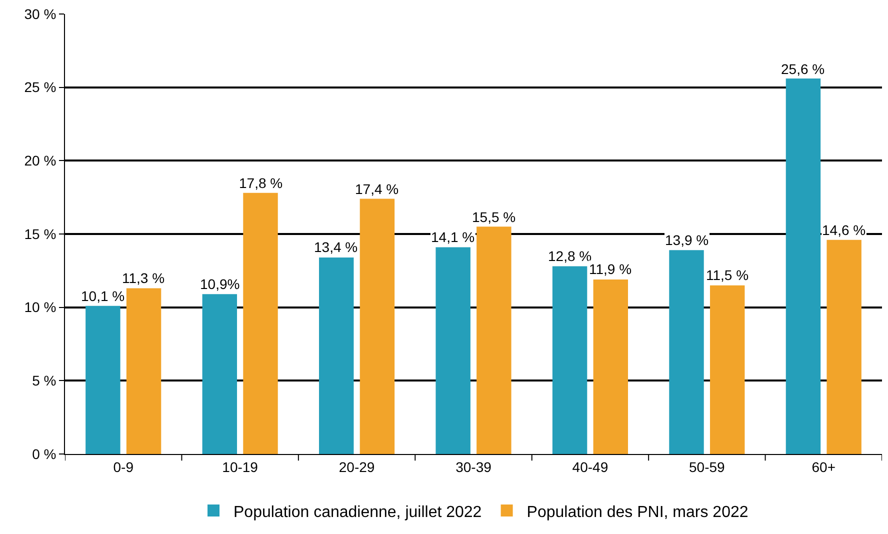 The width and height of the screenshot is (888, 534). I want to click on data-label: 10,9%, so click(220, 284).